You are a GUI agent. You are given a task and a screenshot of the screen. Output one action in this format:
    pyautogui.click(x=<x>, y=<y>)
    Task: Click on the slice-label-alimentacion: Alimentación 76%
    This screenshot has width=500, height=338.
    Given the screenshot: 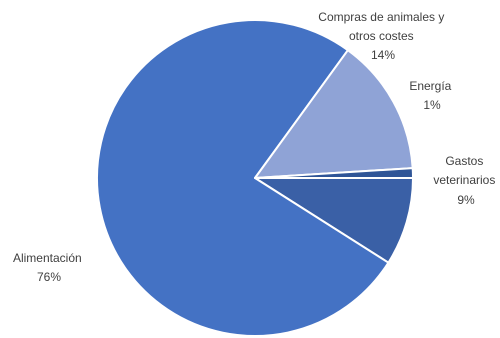 What is the action you would take?
    pyautogui.click(x=49, y=267)
    